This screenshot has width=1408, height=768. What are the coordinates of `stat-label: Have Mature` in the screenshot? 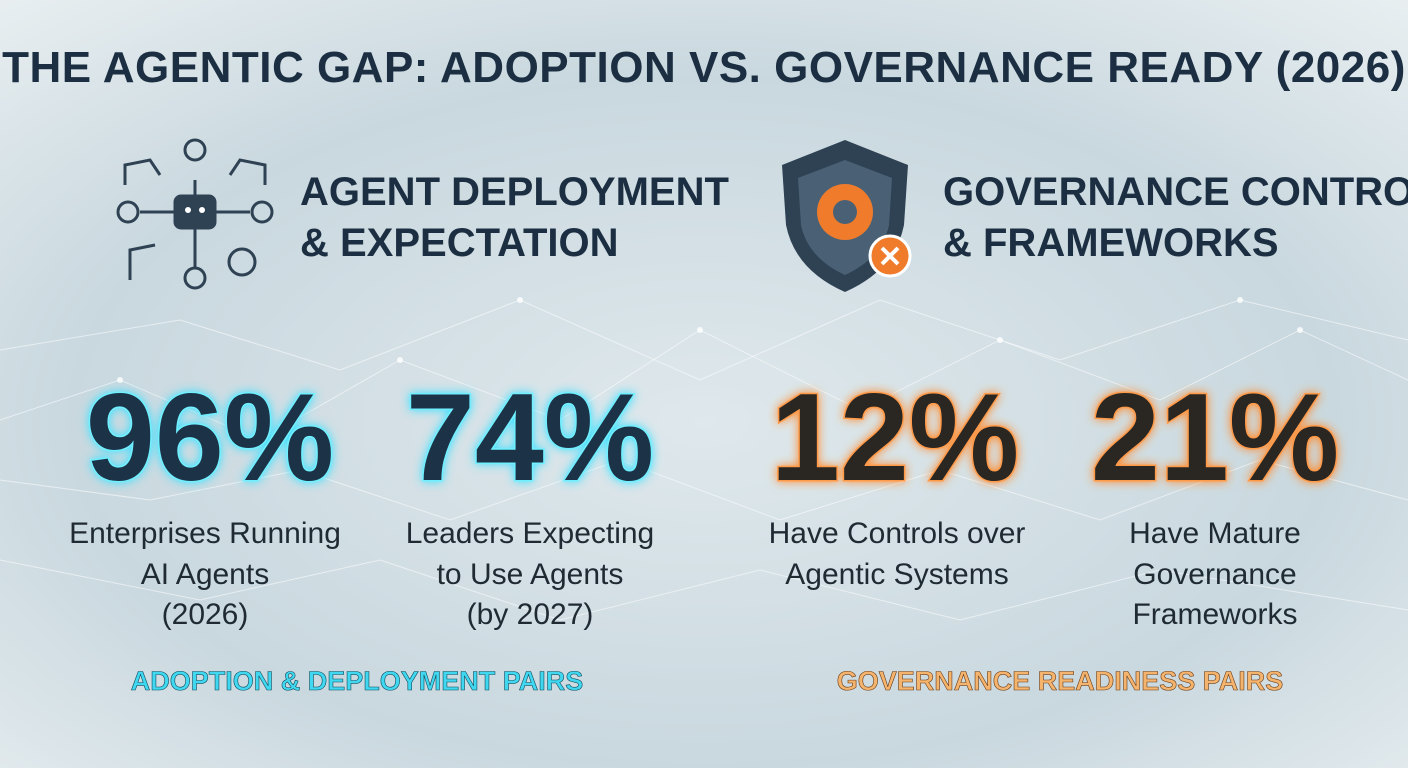 It's located at (1215, 533).